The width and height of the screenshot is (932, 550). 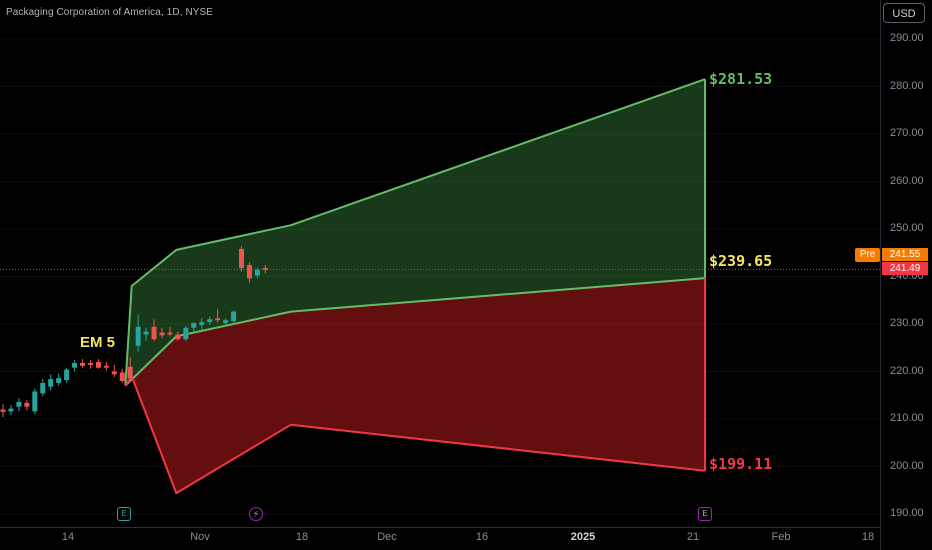 What do you see at coordinates (200, 537) in the screenshot?
I see `time-tick-label: Nov` at bounding box center [200, 537].